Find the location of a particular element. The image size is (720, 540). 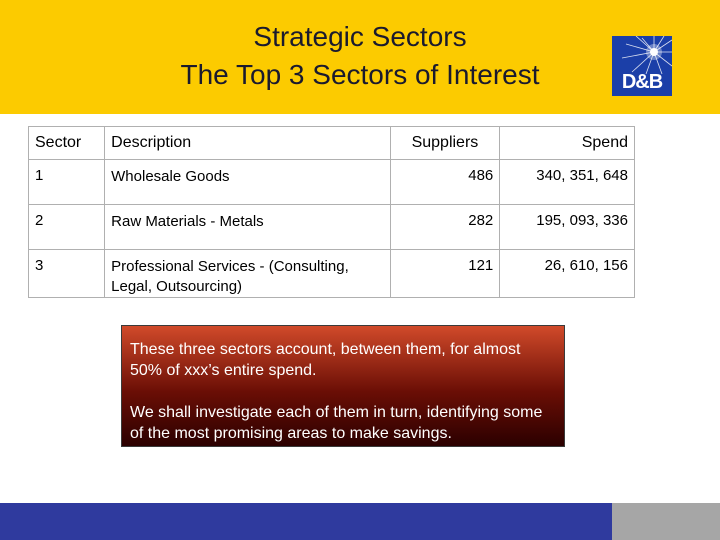

company-logo: D&B is located at coordinates (642, 66).